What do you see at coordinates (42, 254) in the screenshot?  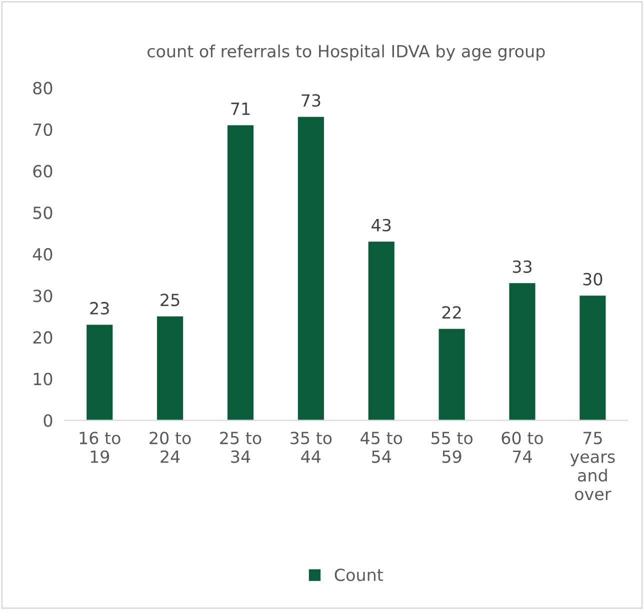 I see `y-tick-label: 40` at bounding box center [42, 254].